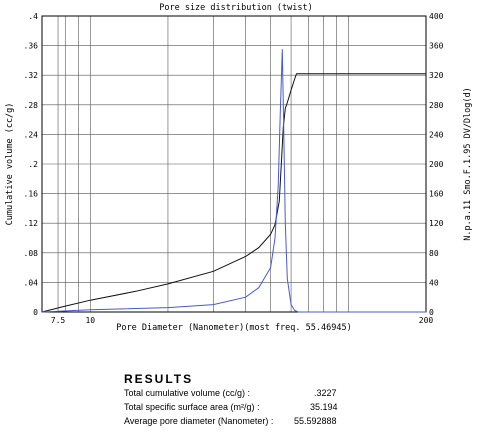  Describe the element at coordinates (436, 194) in the screenshot. I see `y-right-tick-label: 160` at that location.